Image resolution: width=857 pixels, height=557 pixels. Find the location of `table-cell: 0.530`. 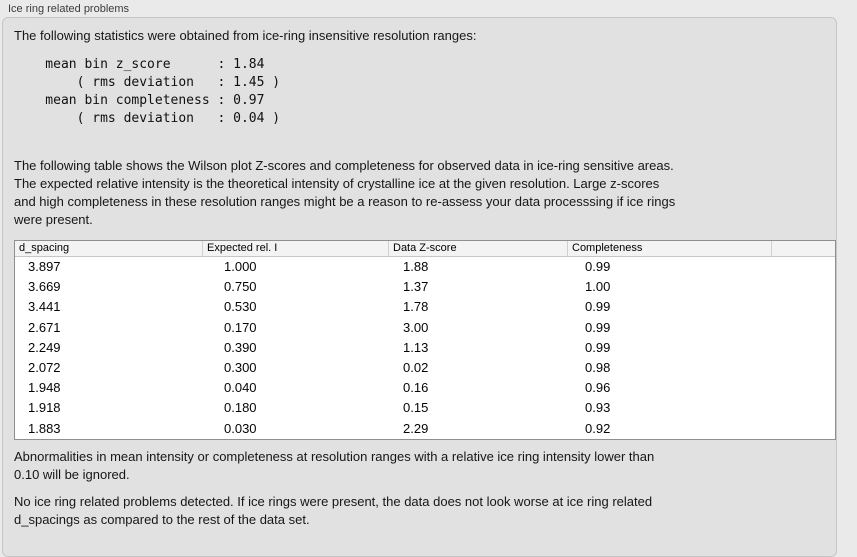

table-cell: 0.530 is located at coordinates (240, 307).